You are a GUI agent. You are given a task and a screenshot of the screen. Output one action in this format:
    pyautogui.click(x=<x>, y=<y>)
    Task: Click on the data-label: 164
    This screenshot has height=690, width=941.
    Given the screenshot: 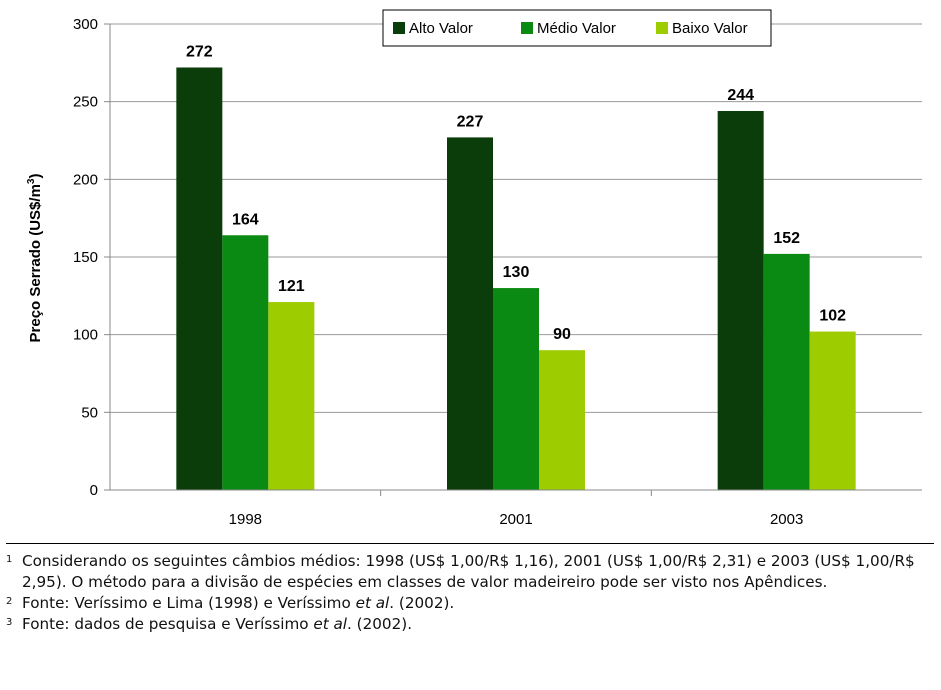 What is the action you would take?
    pyautogui.click(x=245, y=219)
    